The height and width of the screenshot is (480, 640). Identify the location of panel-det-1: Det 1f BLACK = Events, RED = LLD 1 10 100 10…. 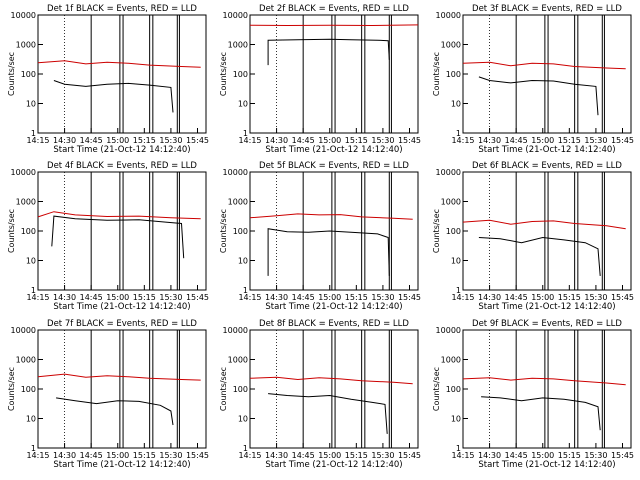
(108, 79).